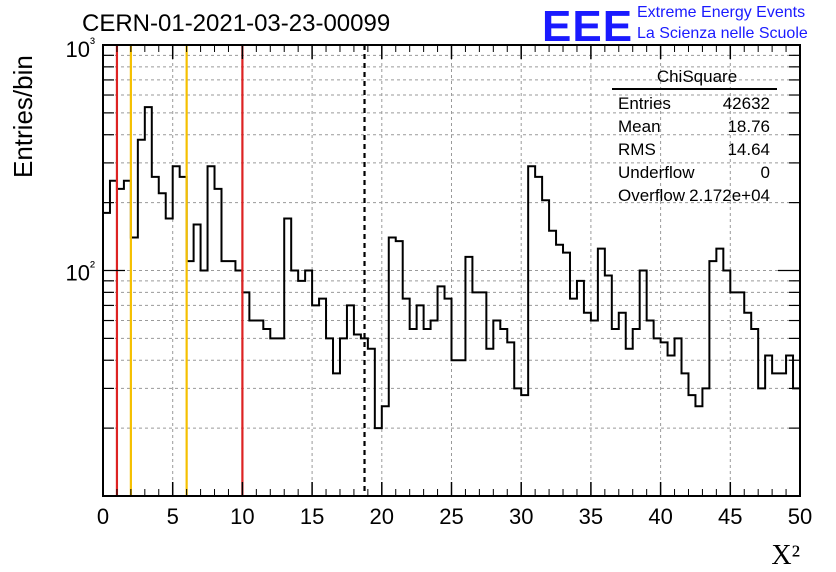 This screenshot has height=572, width=836. Describe the element at coordinates (173, 516) in the screenshot. I see `x-tick-label: 5` at that location.